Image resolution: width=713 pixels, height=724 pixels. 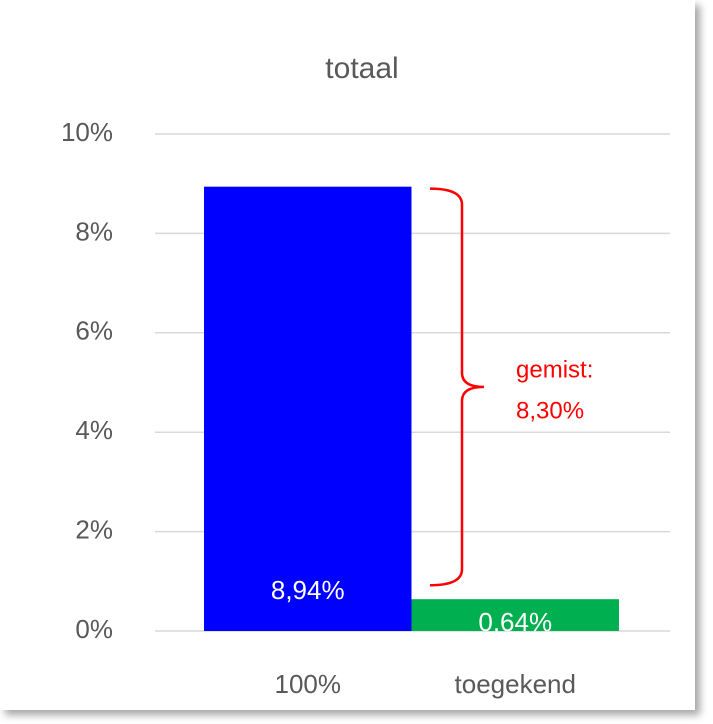 What do you see at coordinates (457, 387) in the screenshot?
I see `brace` at bounding box center [457, 387].